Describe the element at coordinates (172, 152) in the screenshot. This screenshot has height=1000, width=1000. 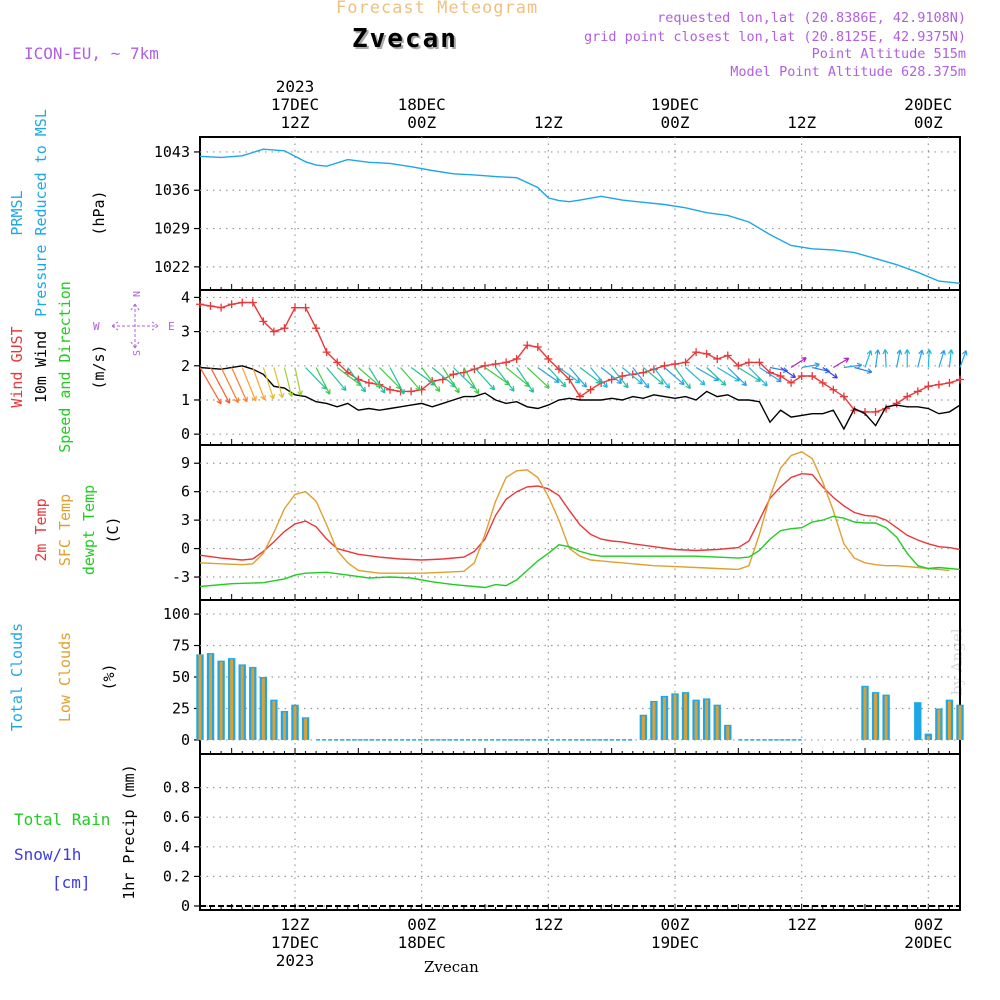
I see `pressure-ytick-label: 1043` at that location.